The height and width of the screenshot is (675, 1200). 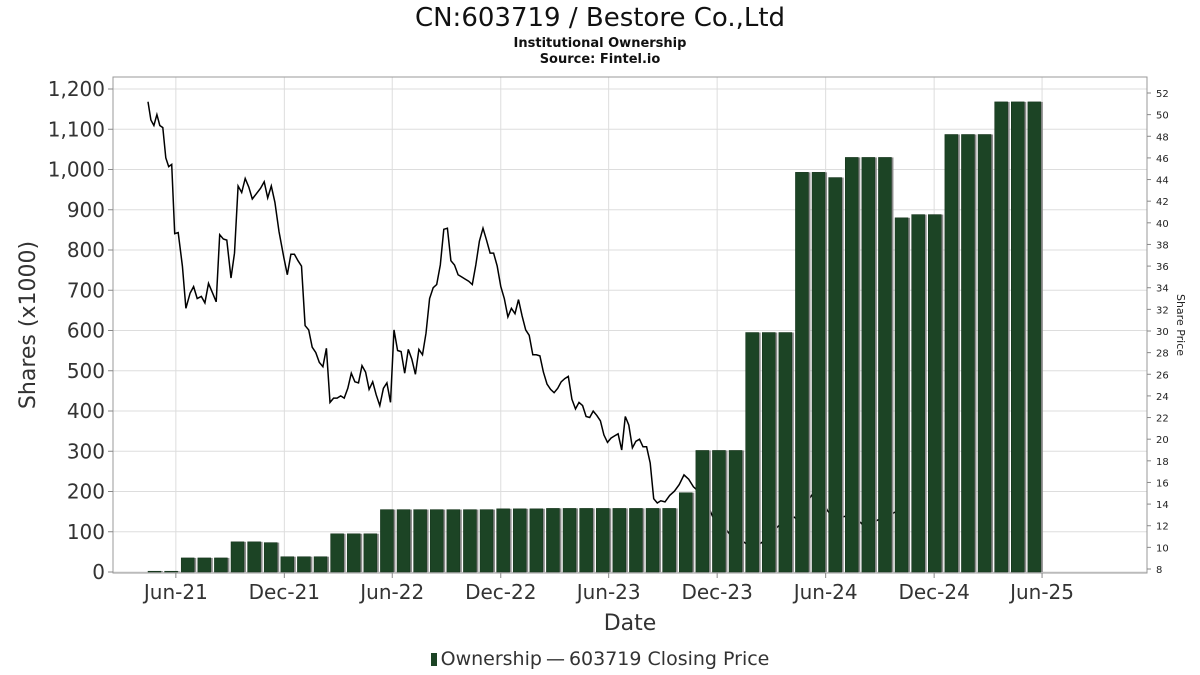 I want to click on y2-tick-label: 26, so click(x=1162, y=375).